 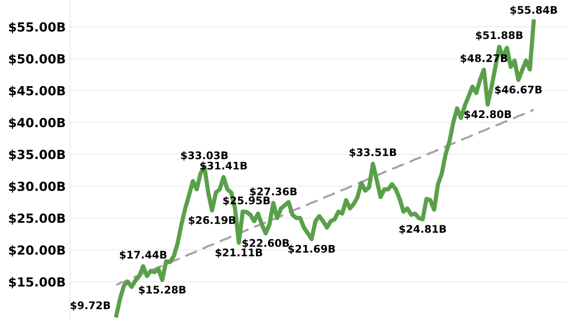 I want to click on y-tick-label: $45.00B, so click(x=37, y=92).